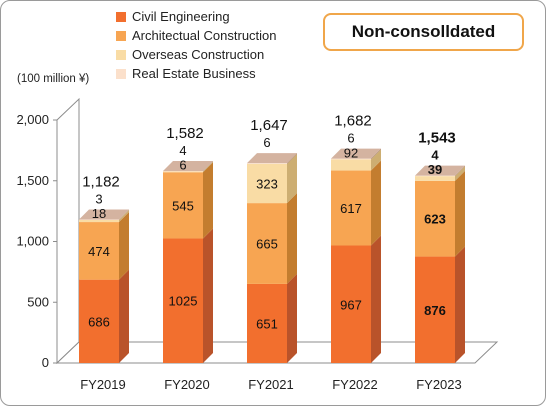  Describe the element at coordinates (103, 384) in the screenshot. I see `x-tick-label: FY2019` at that location.